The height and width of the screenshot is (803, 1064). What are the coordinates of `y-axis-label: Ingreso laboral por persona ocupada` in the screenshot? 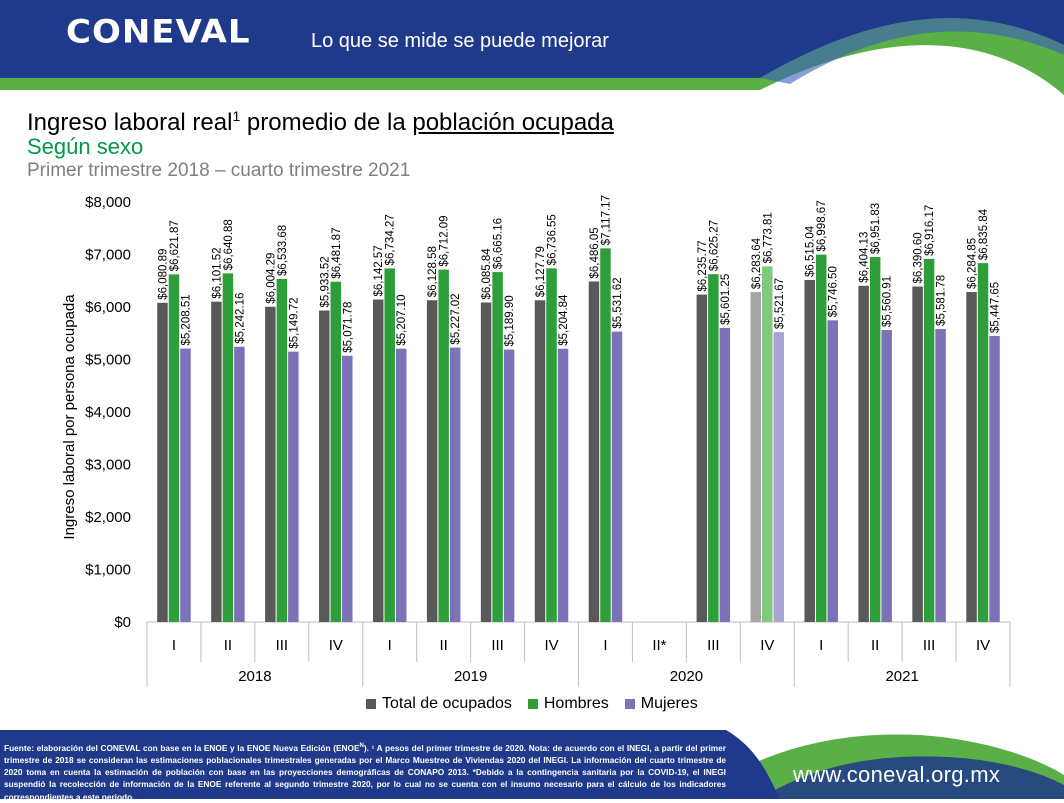 It's located at (69, 417).